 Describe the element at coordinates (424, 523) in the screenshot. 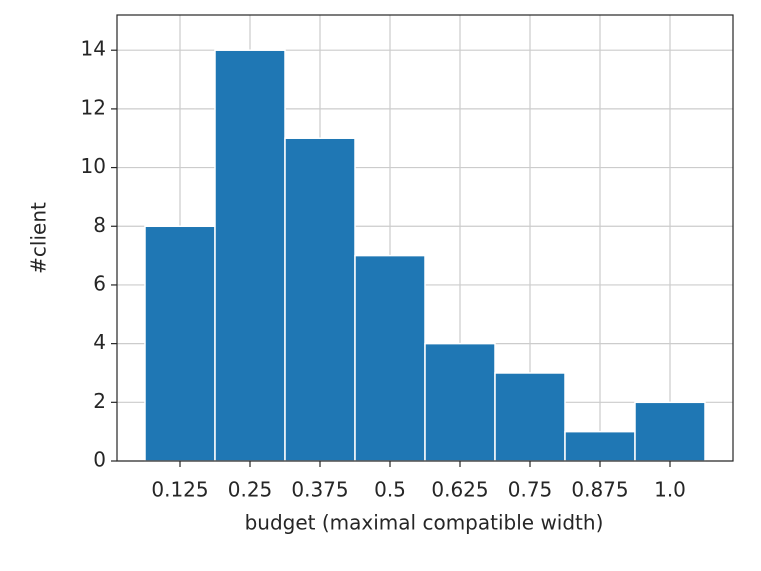

I see `x-axis-label: budget (maximal compatible width)` at that location.